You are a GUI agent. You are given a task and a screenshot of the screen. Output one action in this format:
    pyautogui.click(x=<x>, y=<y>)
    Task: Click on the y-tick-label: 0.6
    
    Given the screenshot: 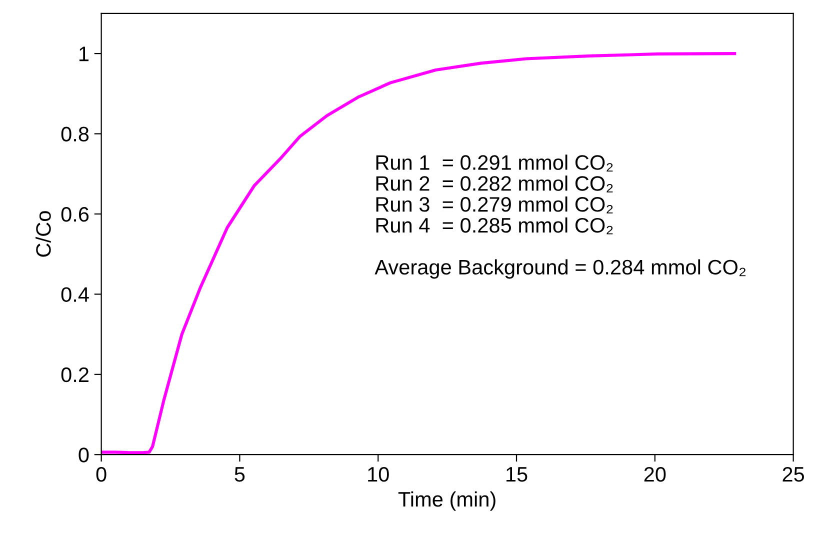 What is the action you would take?
    pyautogui.click(x=75, y=214)
    